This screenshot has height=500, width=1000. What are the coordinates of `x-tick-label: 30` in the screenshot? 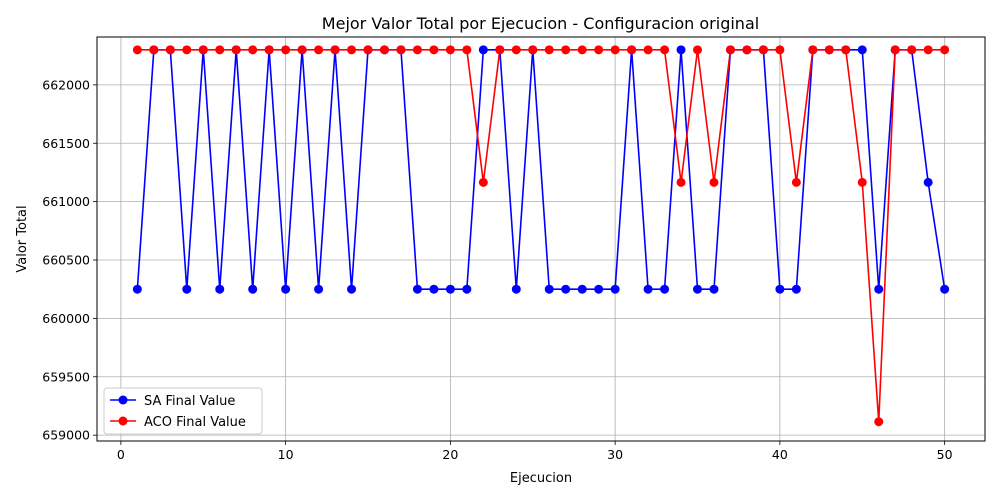 It's located at (615, 454).